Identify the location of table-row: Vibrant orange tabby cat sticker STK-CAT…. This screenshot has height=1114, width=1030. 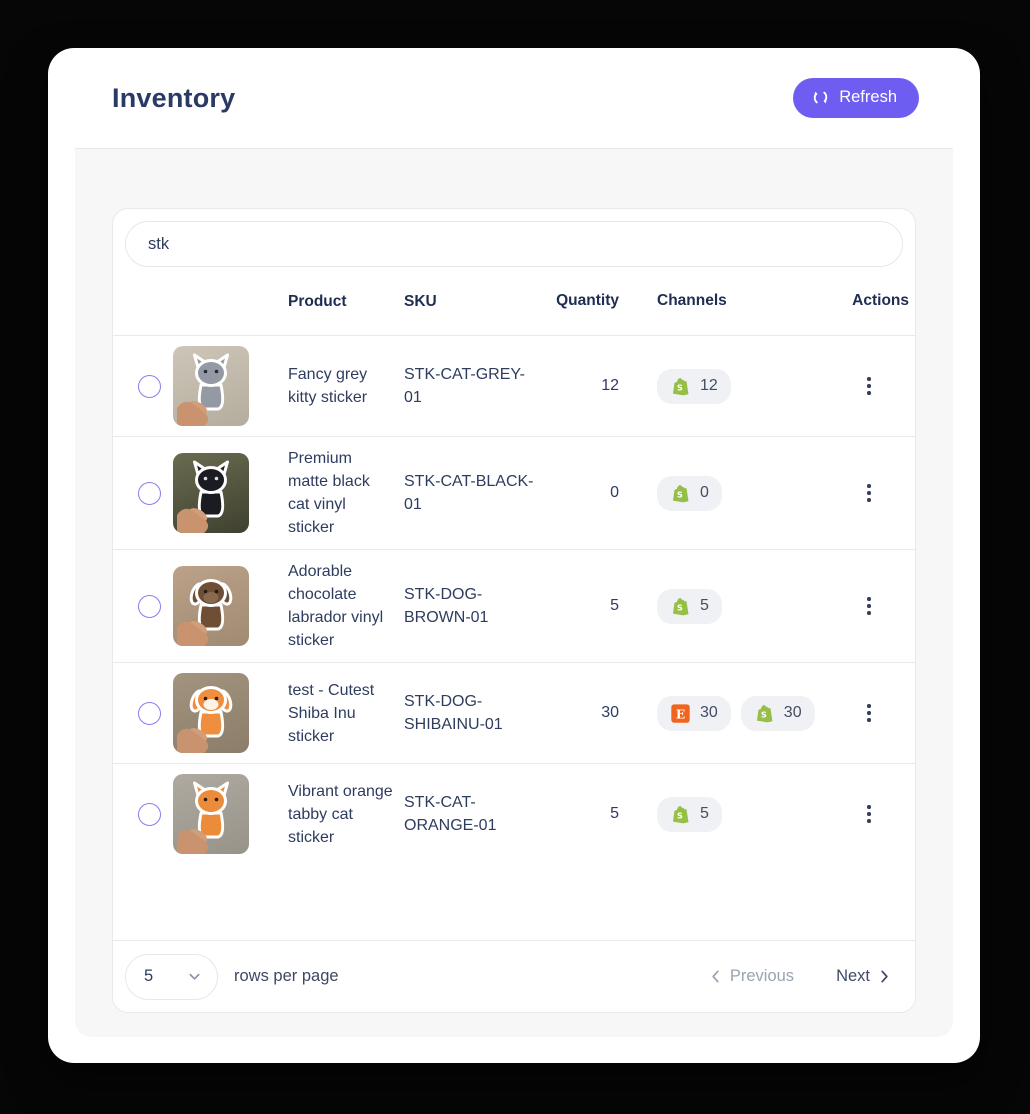
(514, 814).